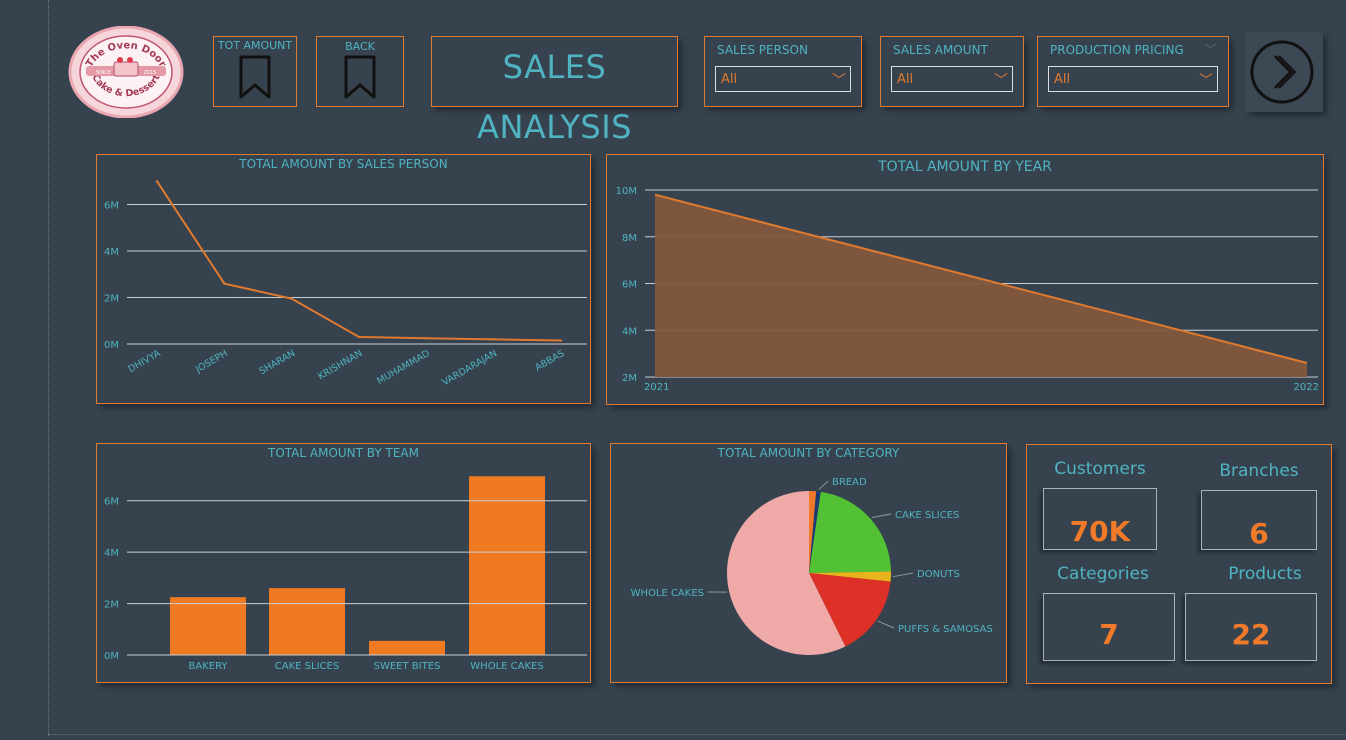 The width and height of the screenshot is (1346, 740). What do you see at coordinates (626, 191) in the screenshot?
I see `y-tick-label: 10M` at bounding box center [626, 191].